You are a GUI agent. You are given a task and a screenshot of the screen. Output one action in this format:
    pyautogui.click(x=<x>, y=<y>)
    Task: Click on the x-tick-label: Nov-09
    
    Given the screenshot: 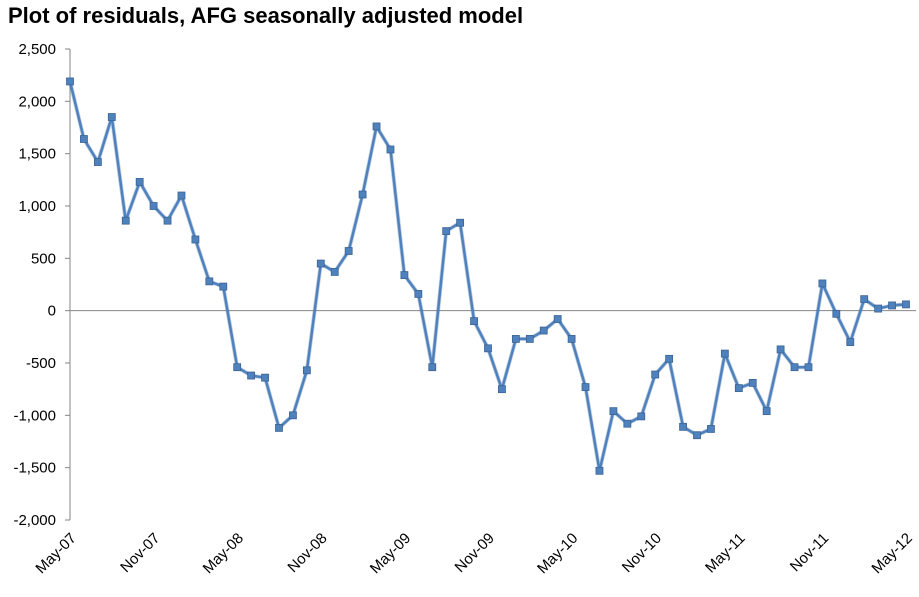 What is the action you would take?
    pyautogui.click(x=475, y=553)
    